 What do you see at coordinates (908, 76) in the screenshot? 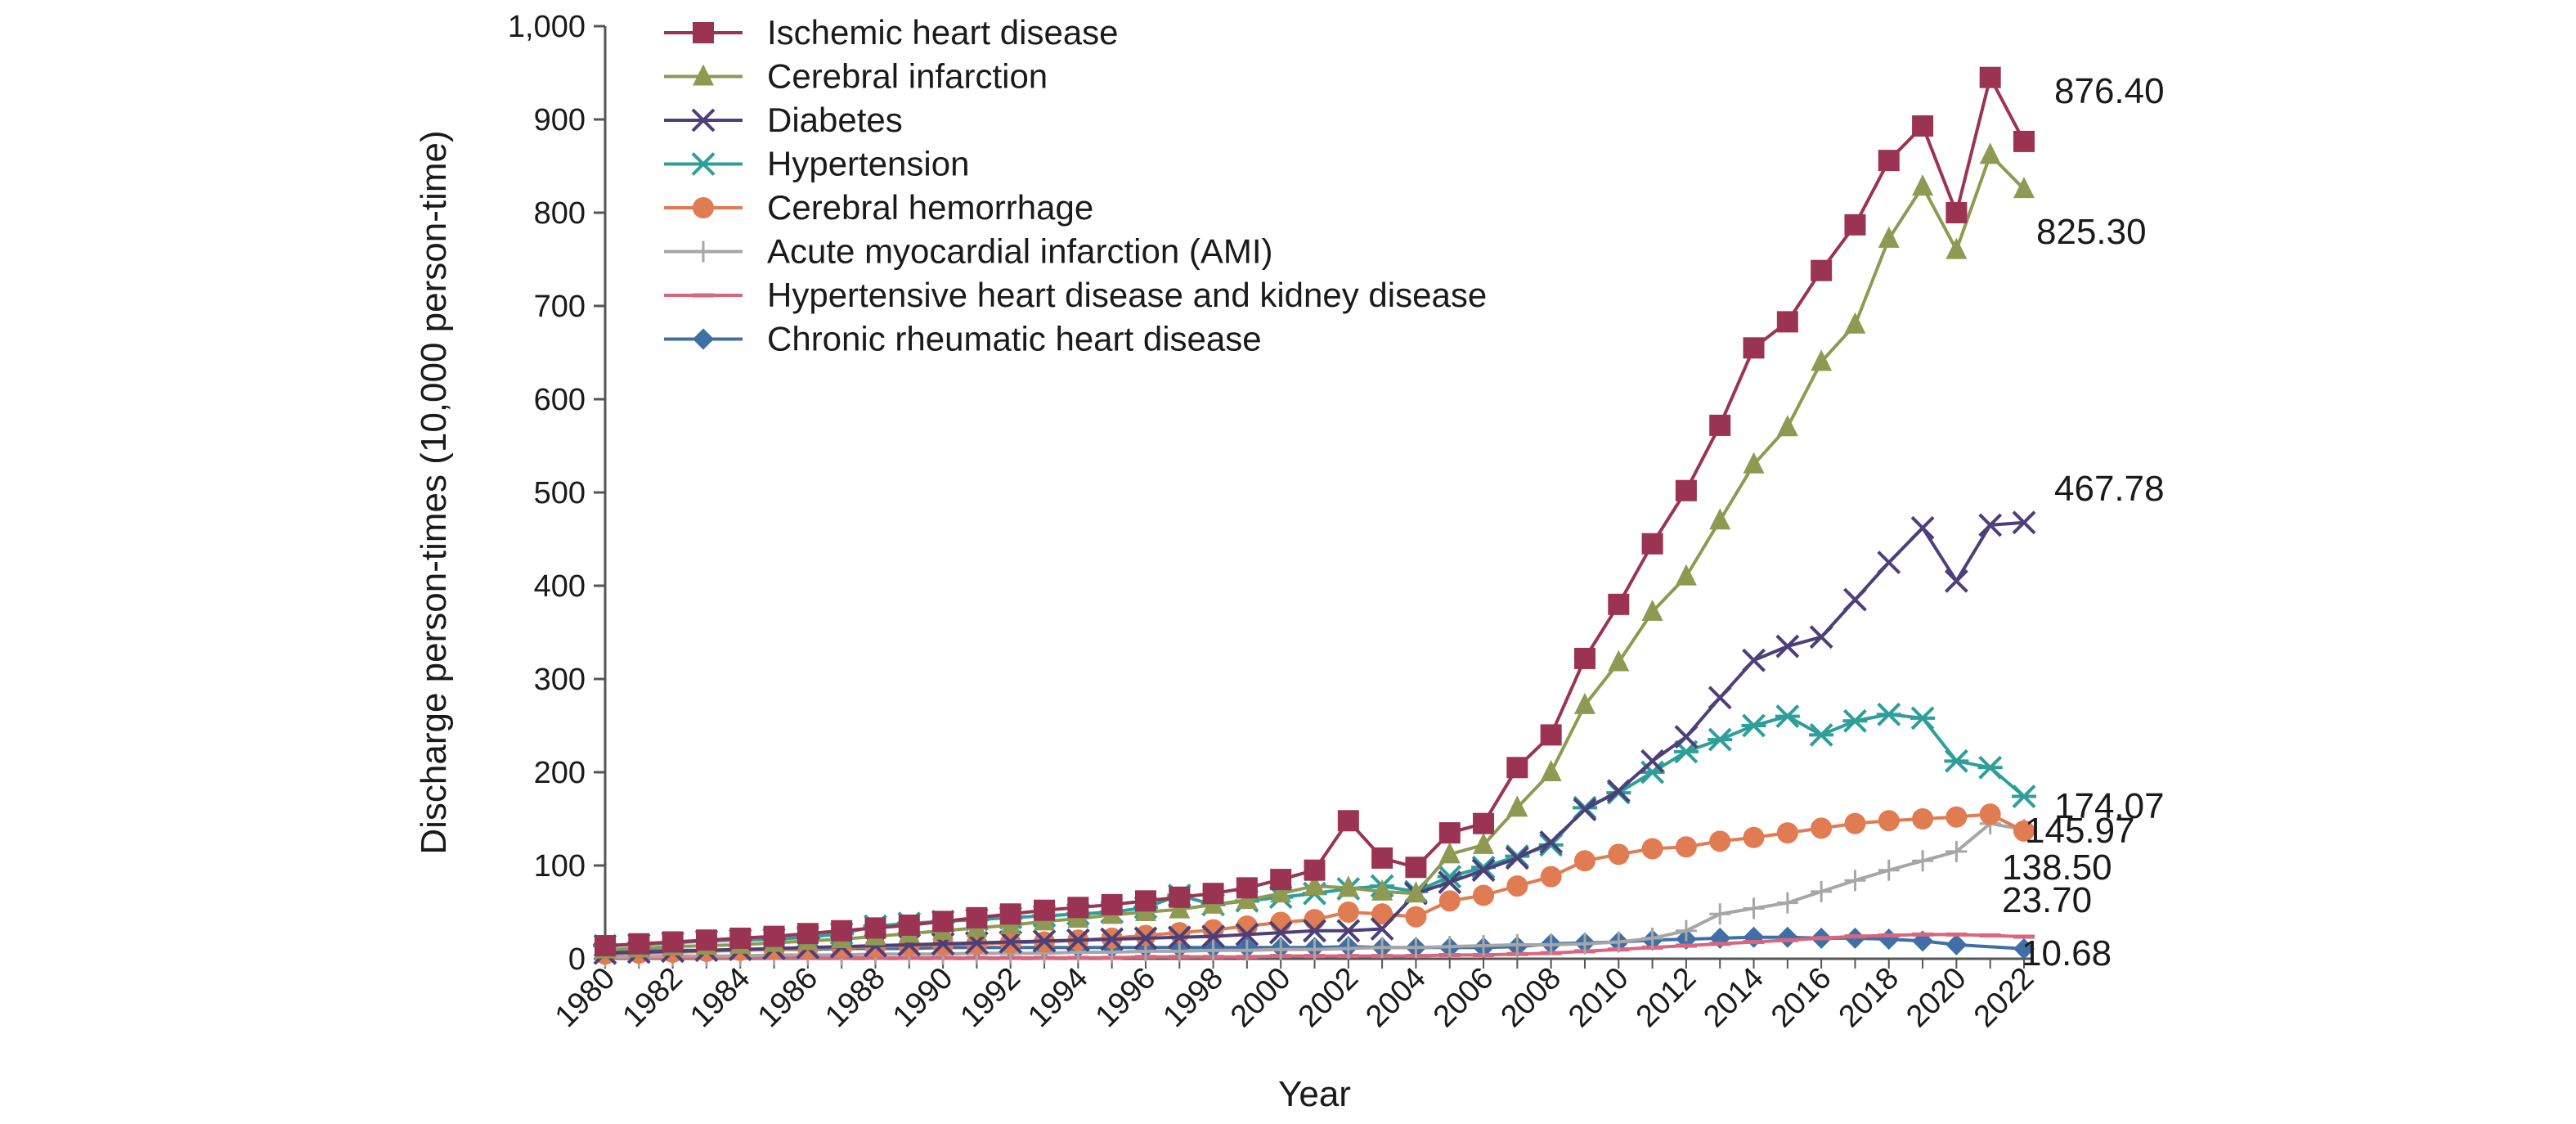
I see `legend-label: Cerebral infarction` at bounding box center [908, 76].